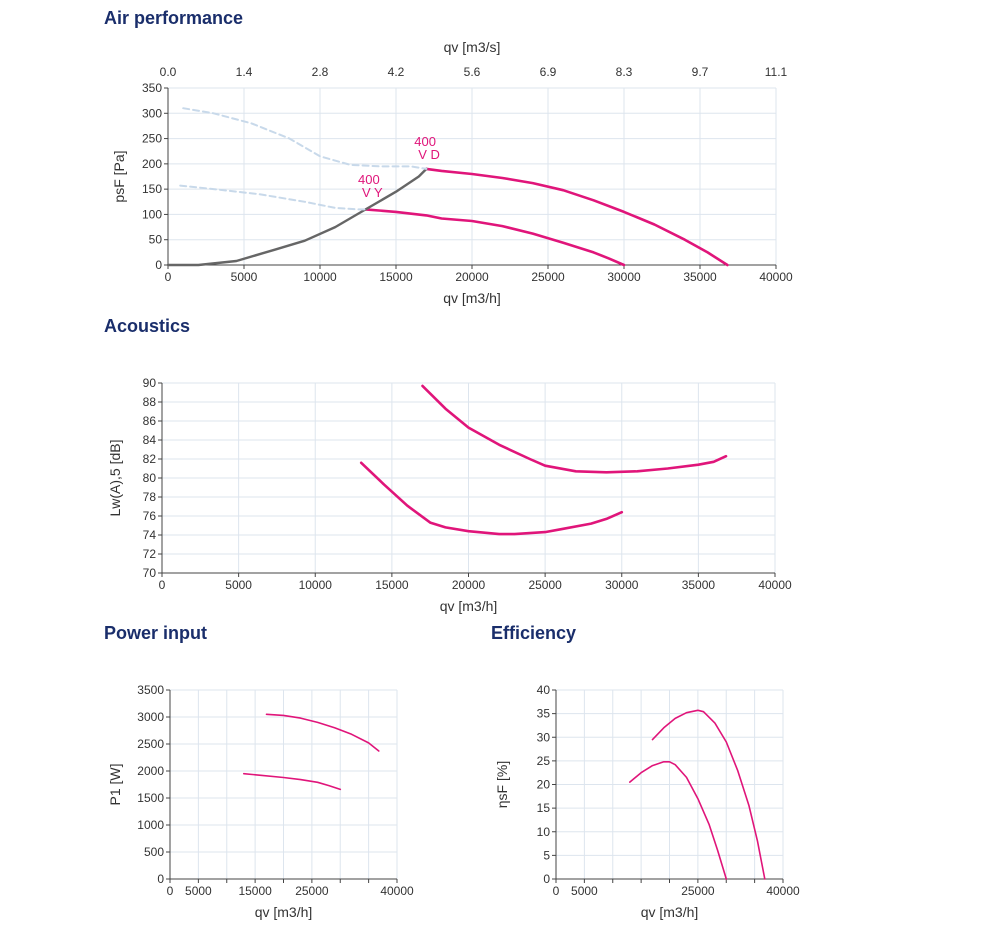 This screenshot has height=931, width=1000. I want to click on air-x2-tick-label: 6.9, so click(548, 72).